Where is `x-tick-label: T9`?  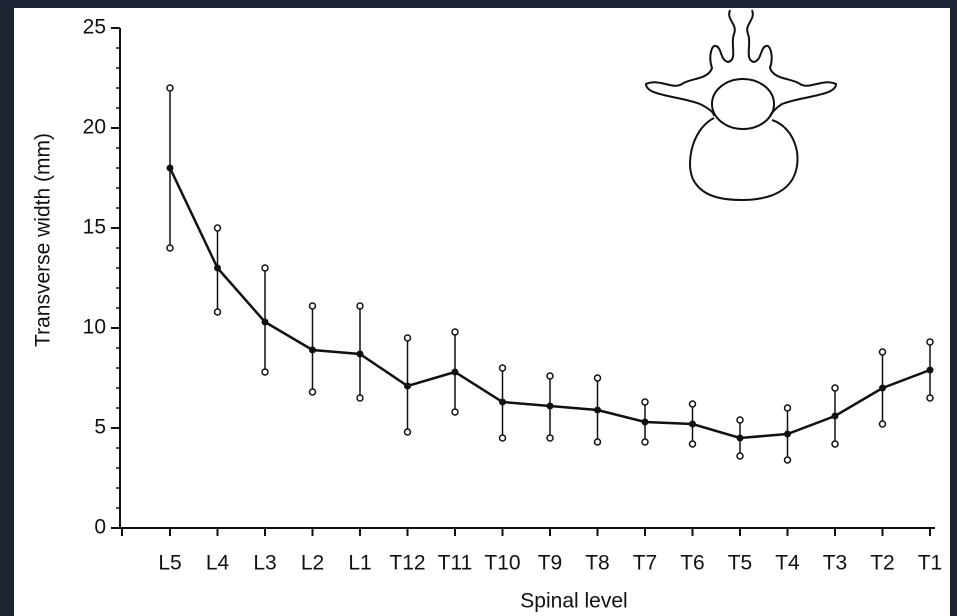
x-tick-label: T9 is located at coordinates (550, 563).